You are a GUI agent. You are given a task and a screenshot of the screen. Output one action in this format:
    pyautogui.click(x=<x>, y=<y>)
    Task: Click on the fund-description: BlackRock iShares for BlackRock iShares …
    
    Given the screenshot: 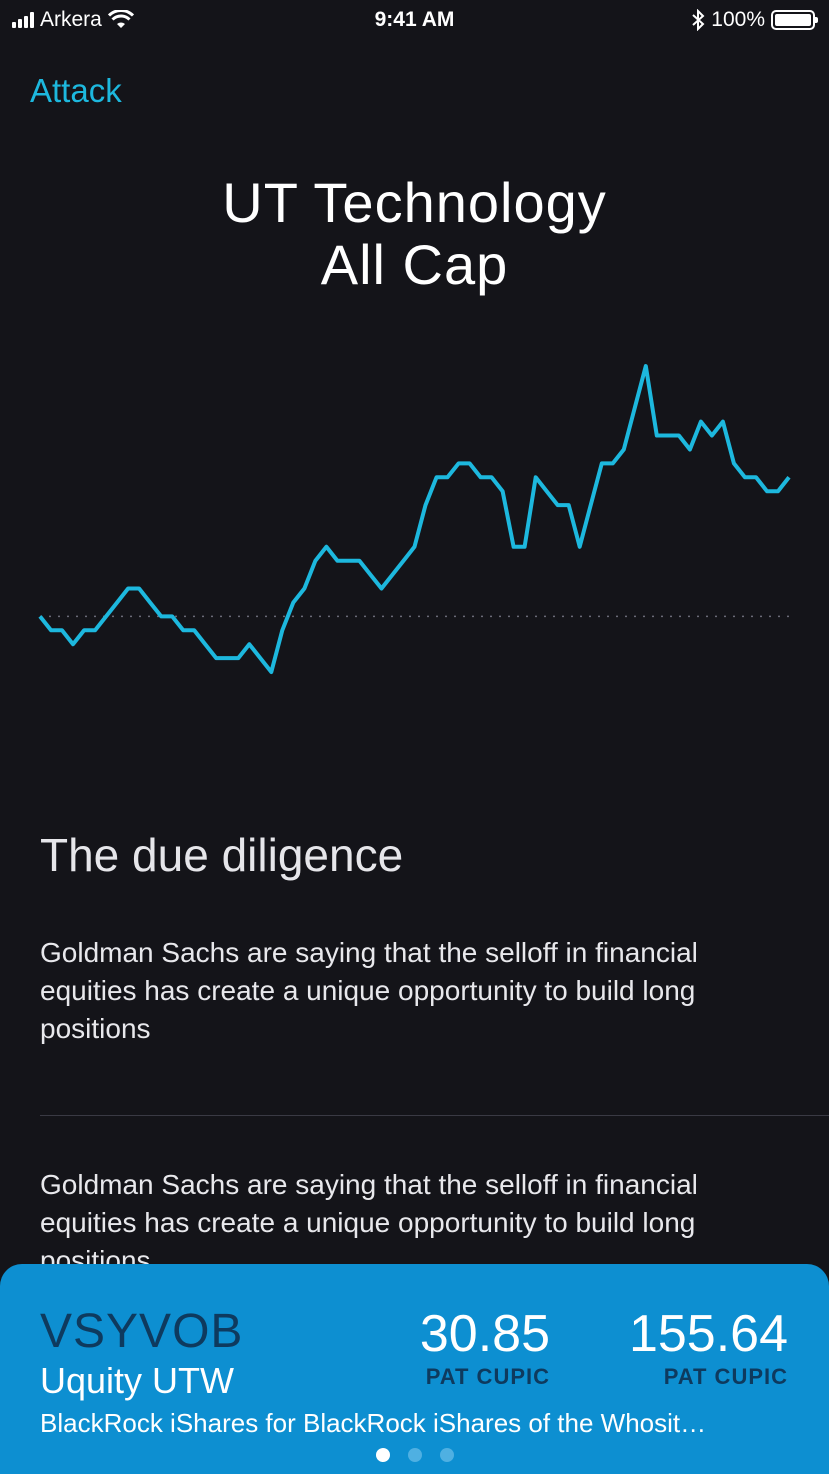 What is the action you would take?
    pyautogui.click(x=373, y=1423)
    